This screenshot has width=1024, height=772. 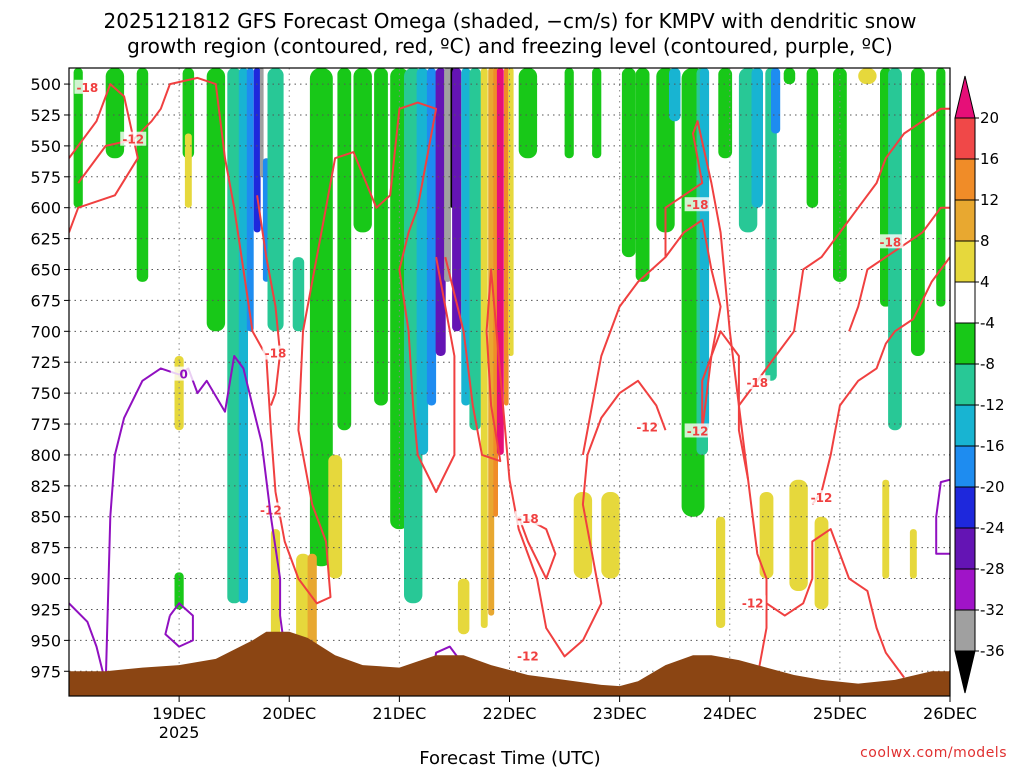 What do you see at coordinates (620, 713) in the screenshot?
I see `x-tick-label: 23DEC` at bounding box center [620, 713].